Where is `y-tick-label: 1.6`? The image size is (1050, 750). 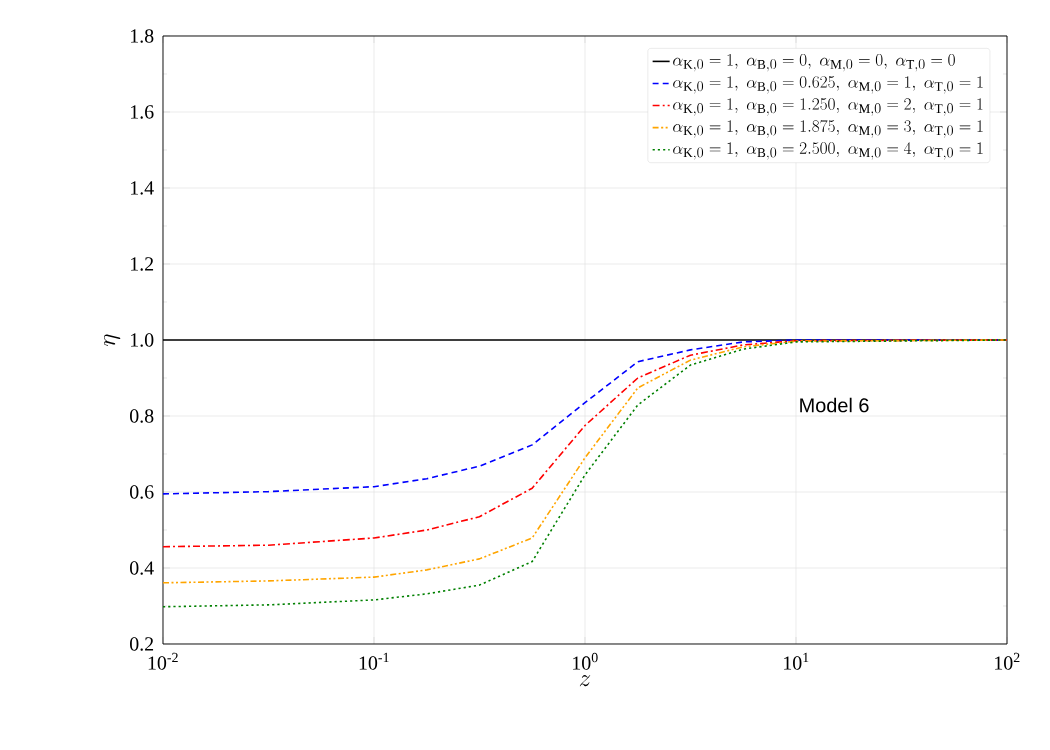
y-tick-label: 1.6 is located at coordinates (142, 112).